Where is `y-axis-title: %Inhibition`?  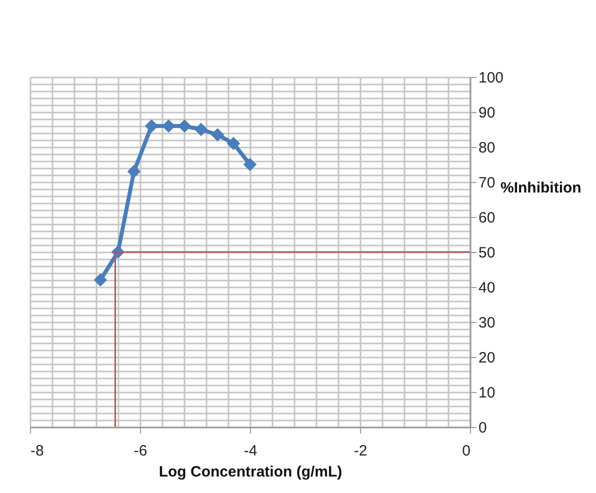
y-axis-title: %Inhibition is located at coordinates (541, 188).